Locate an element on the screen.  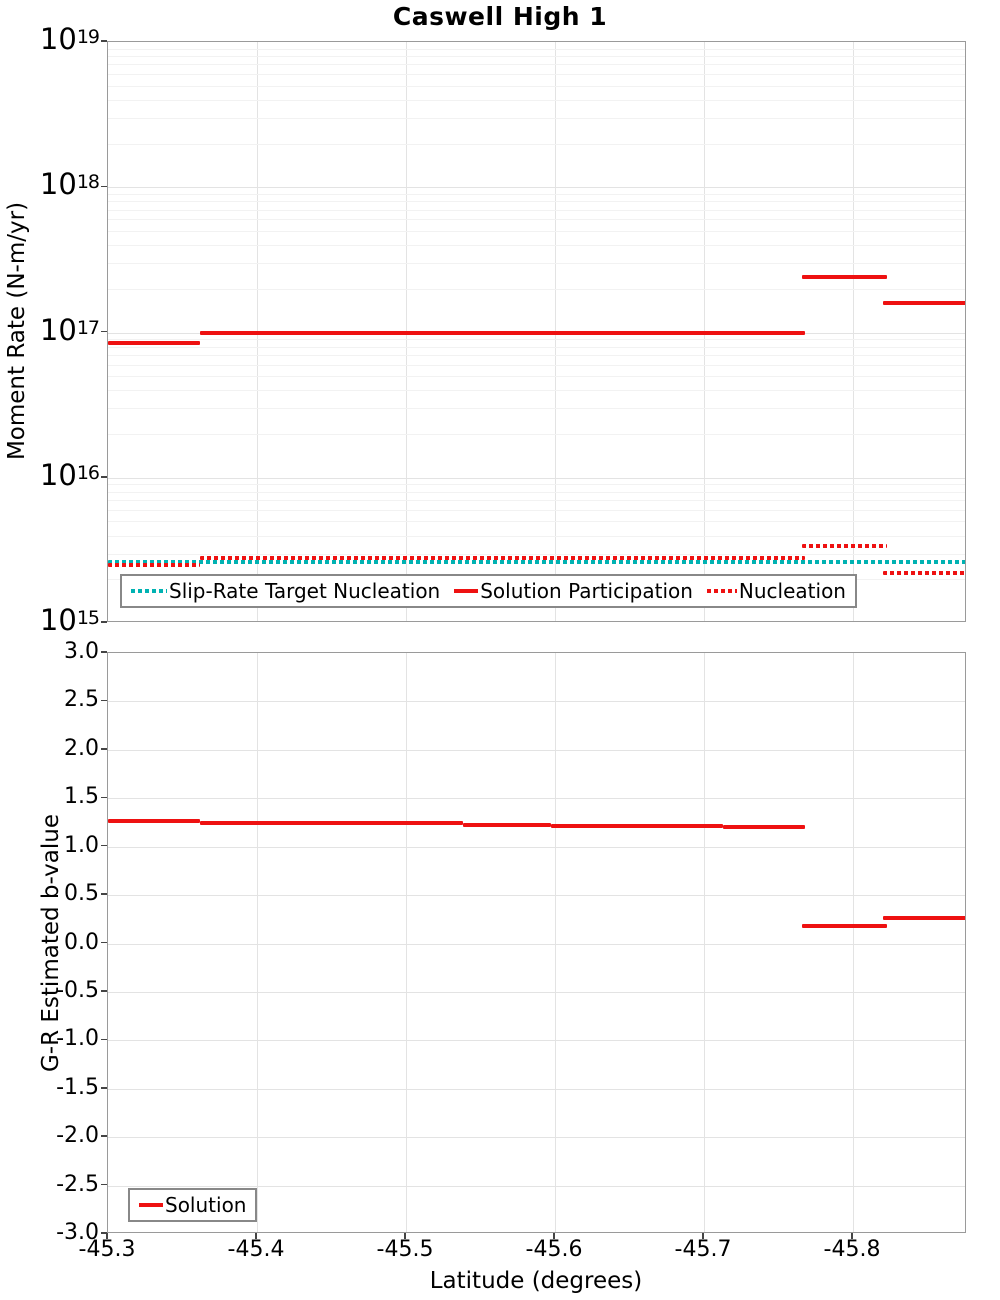
y-tick-label: 1016 is located at coordinates (69, 474).